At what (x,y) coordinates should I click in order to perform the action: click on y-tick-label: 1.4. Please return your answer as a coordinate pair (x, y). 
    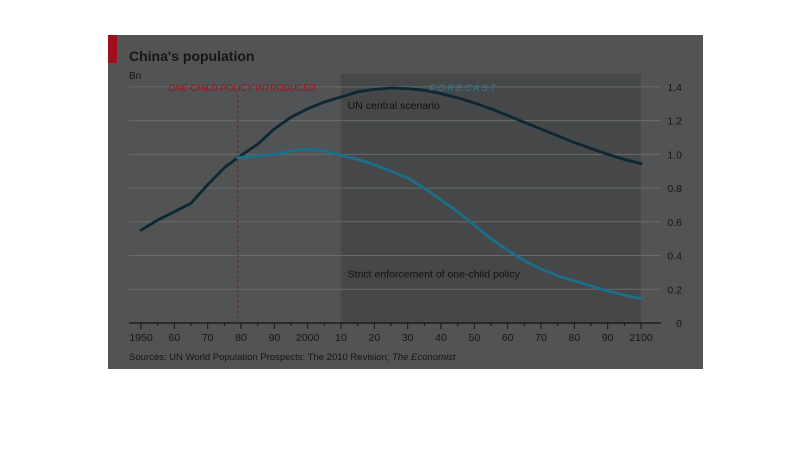
    Looking at the image, I should click on (674, 88).